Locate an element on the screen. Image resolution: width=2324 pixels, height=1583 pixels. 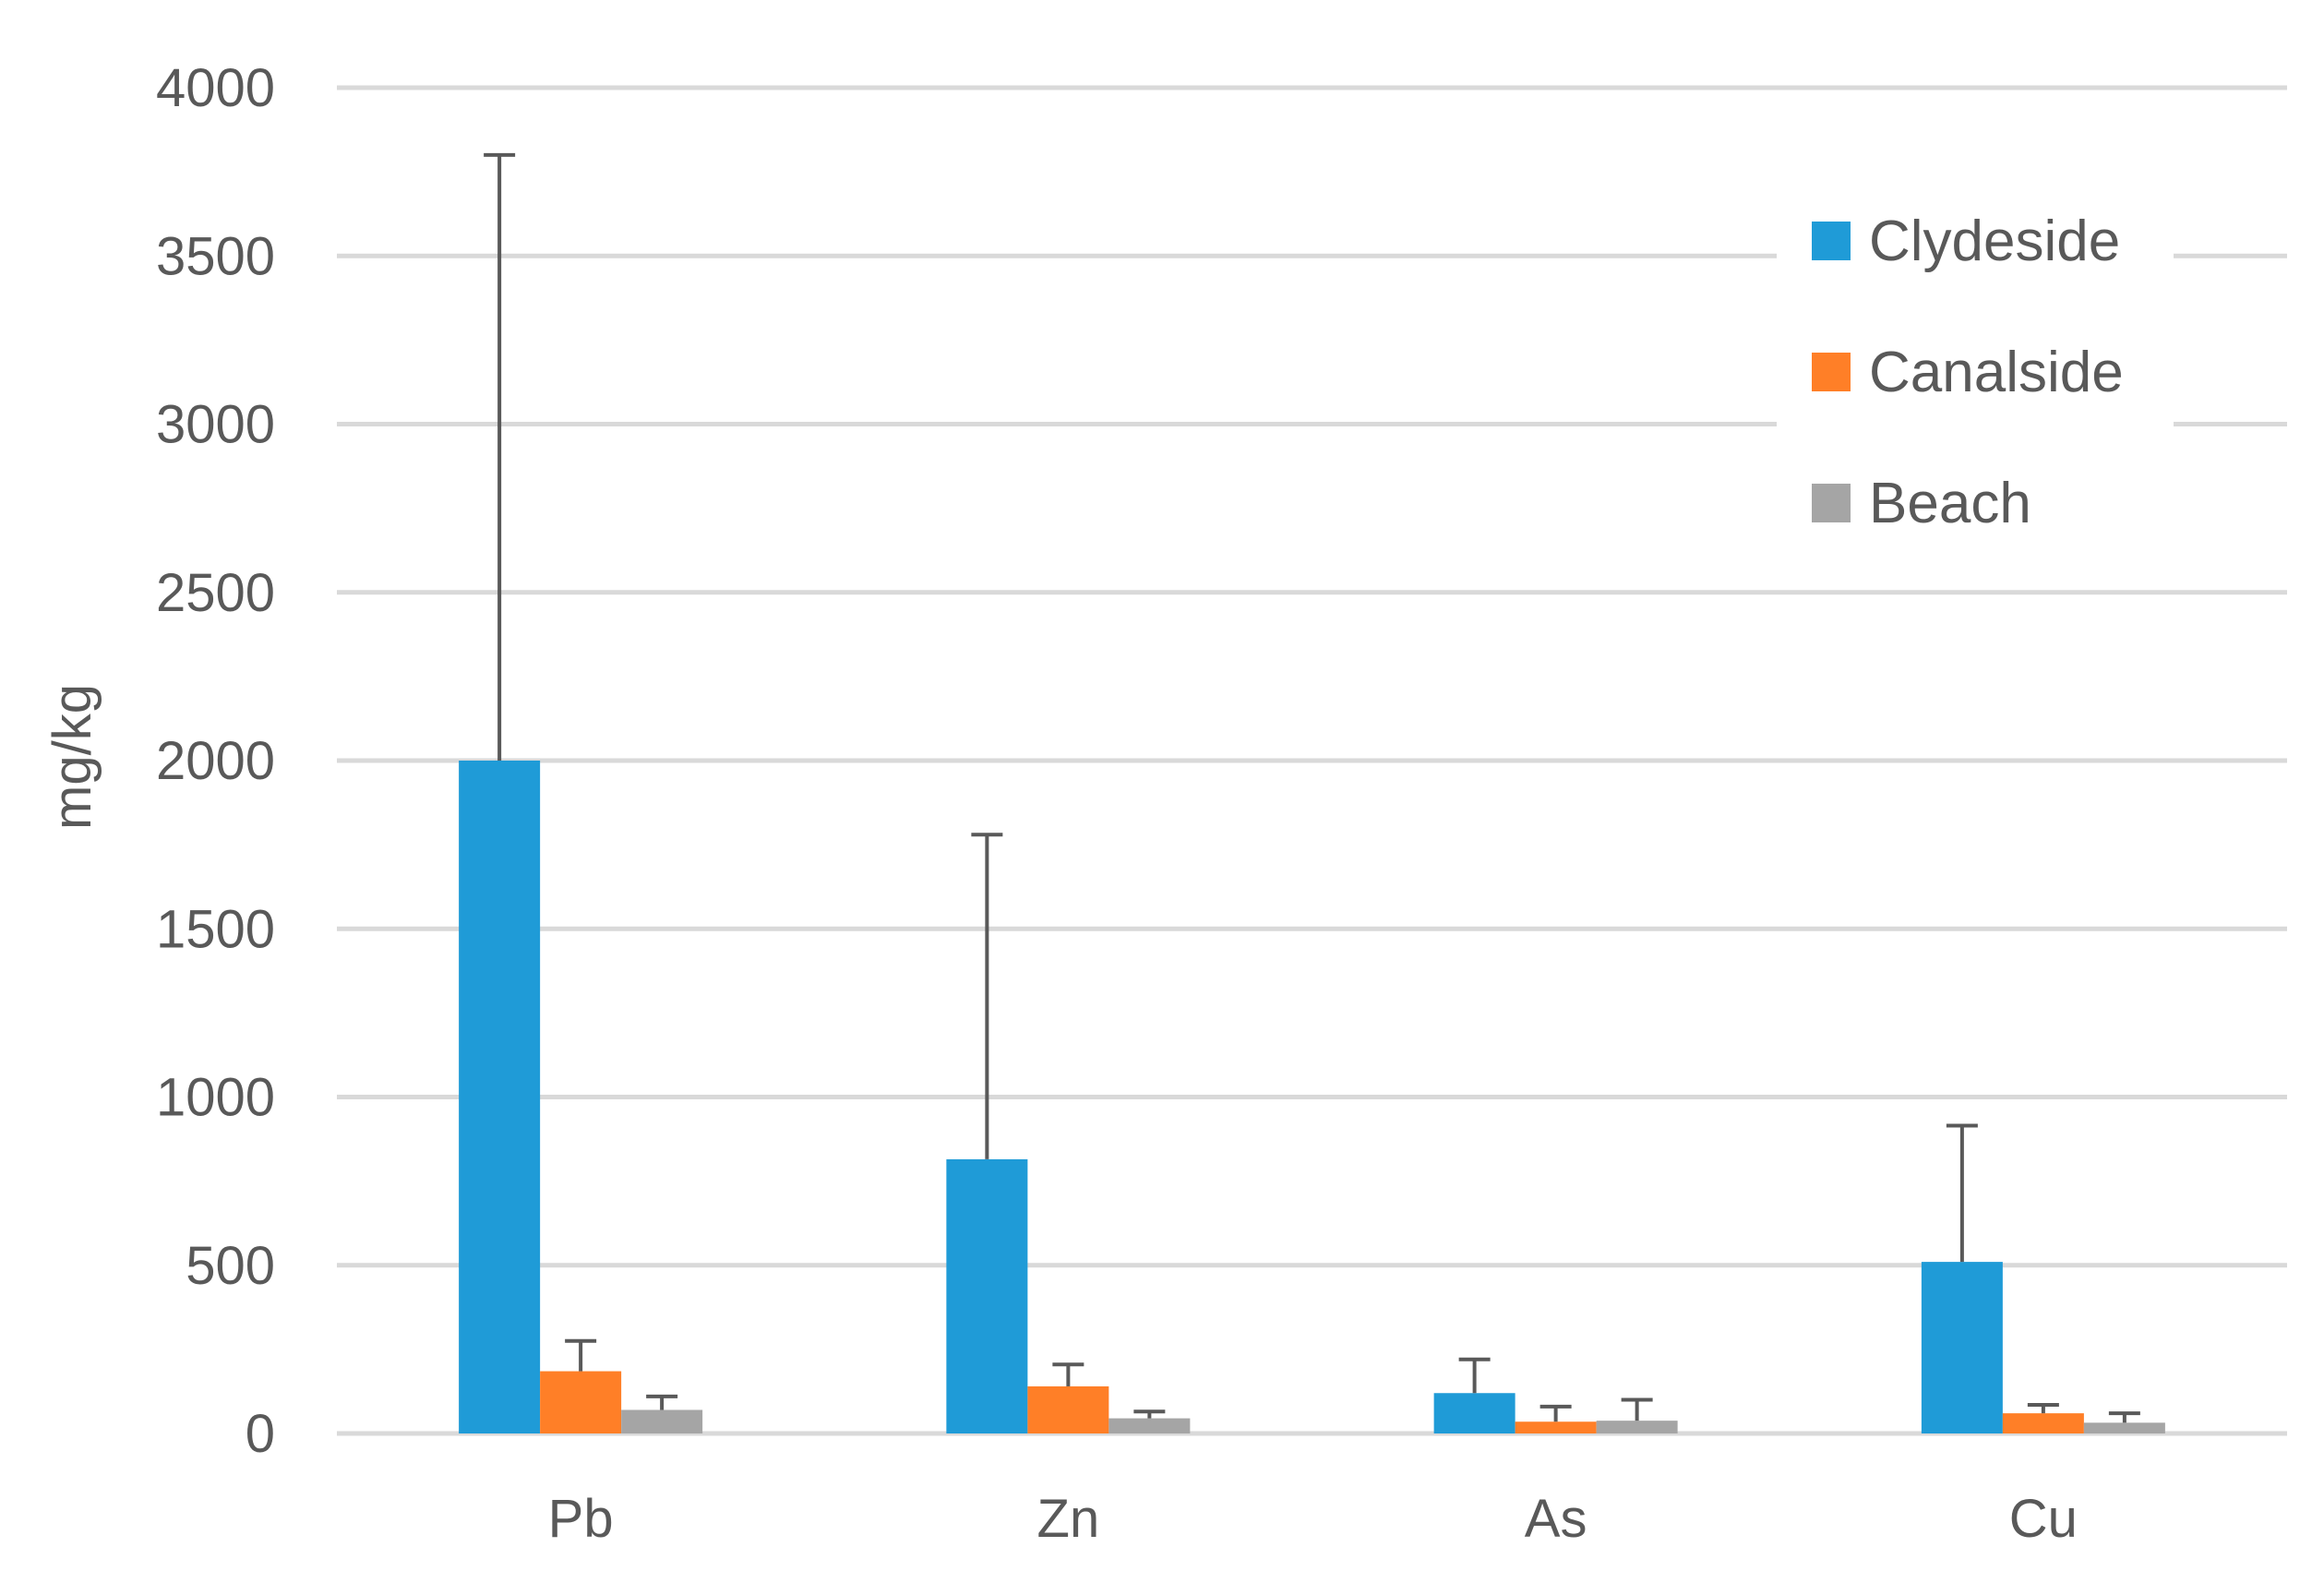
error-bar-clydeside-cu is located at coordinates (1962, 1193).